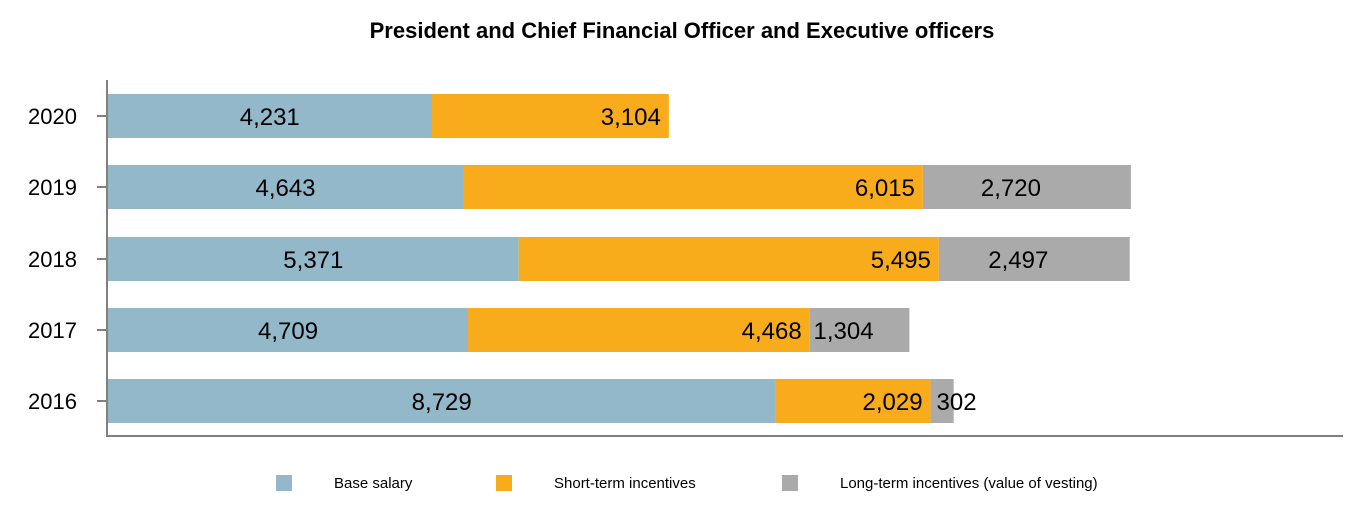 The height and width of the screenshot is (520, 1364). I want to click on ticks-layer: 2020 2019 2018 2017 2016, so click(67, 259).